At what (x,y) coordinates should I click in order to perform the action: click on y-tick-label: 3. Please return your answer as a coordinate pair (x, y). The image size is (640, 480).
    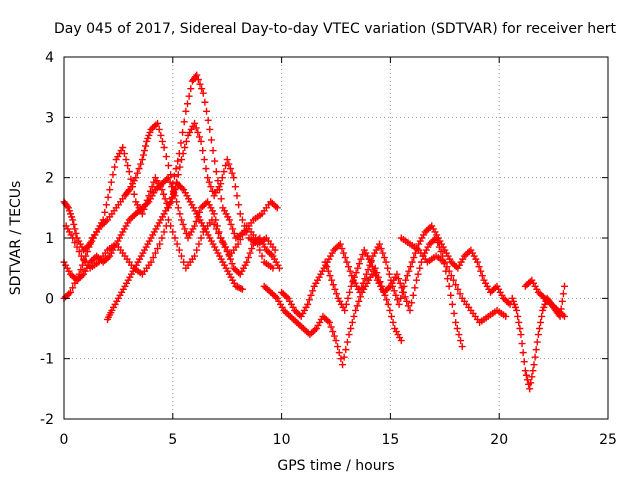
    Looking at the image, I should click on (49, 118).